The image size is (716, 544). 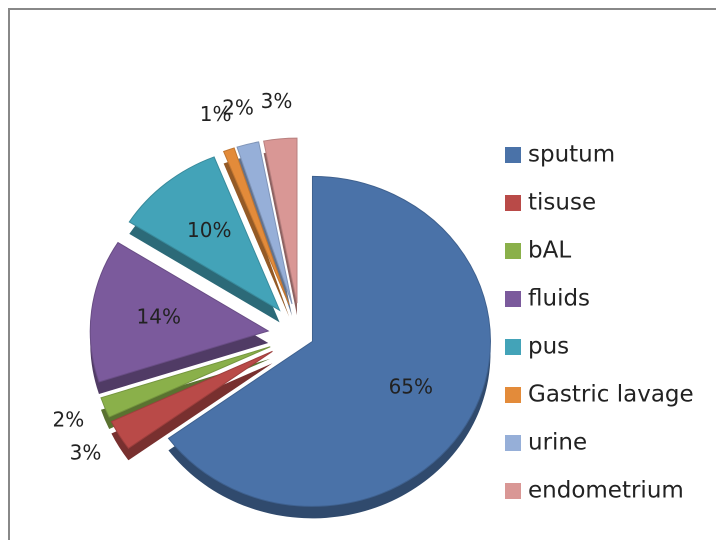 I want to click on legend-label: Gastric lavage, so click(x=611, y=395).